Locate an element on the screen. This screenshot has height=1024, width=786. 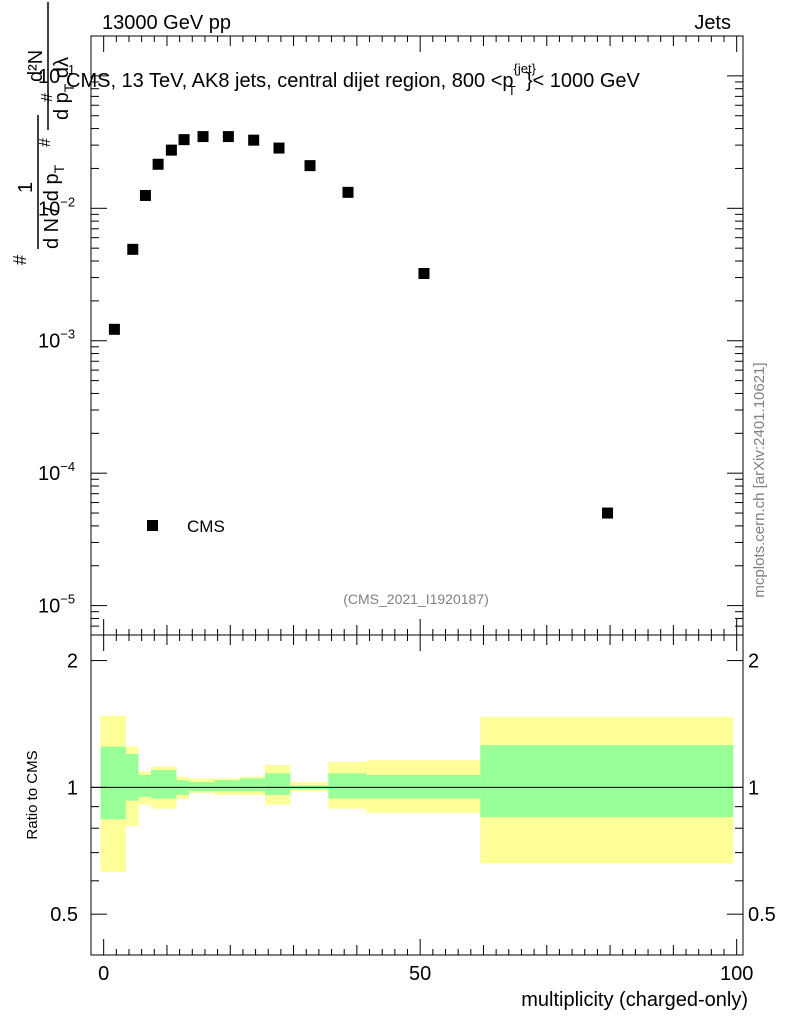
legend-label-cms: CMS is located at coordinates (206, 526).